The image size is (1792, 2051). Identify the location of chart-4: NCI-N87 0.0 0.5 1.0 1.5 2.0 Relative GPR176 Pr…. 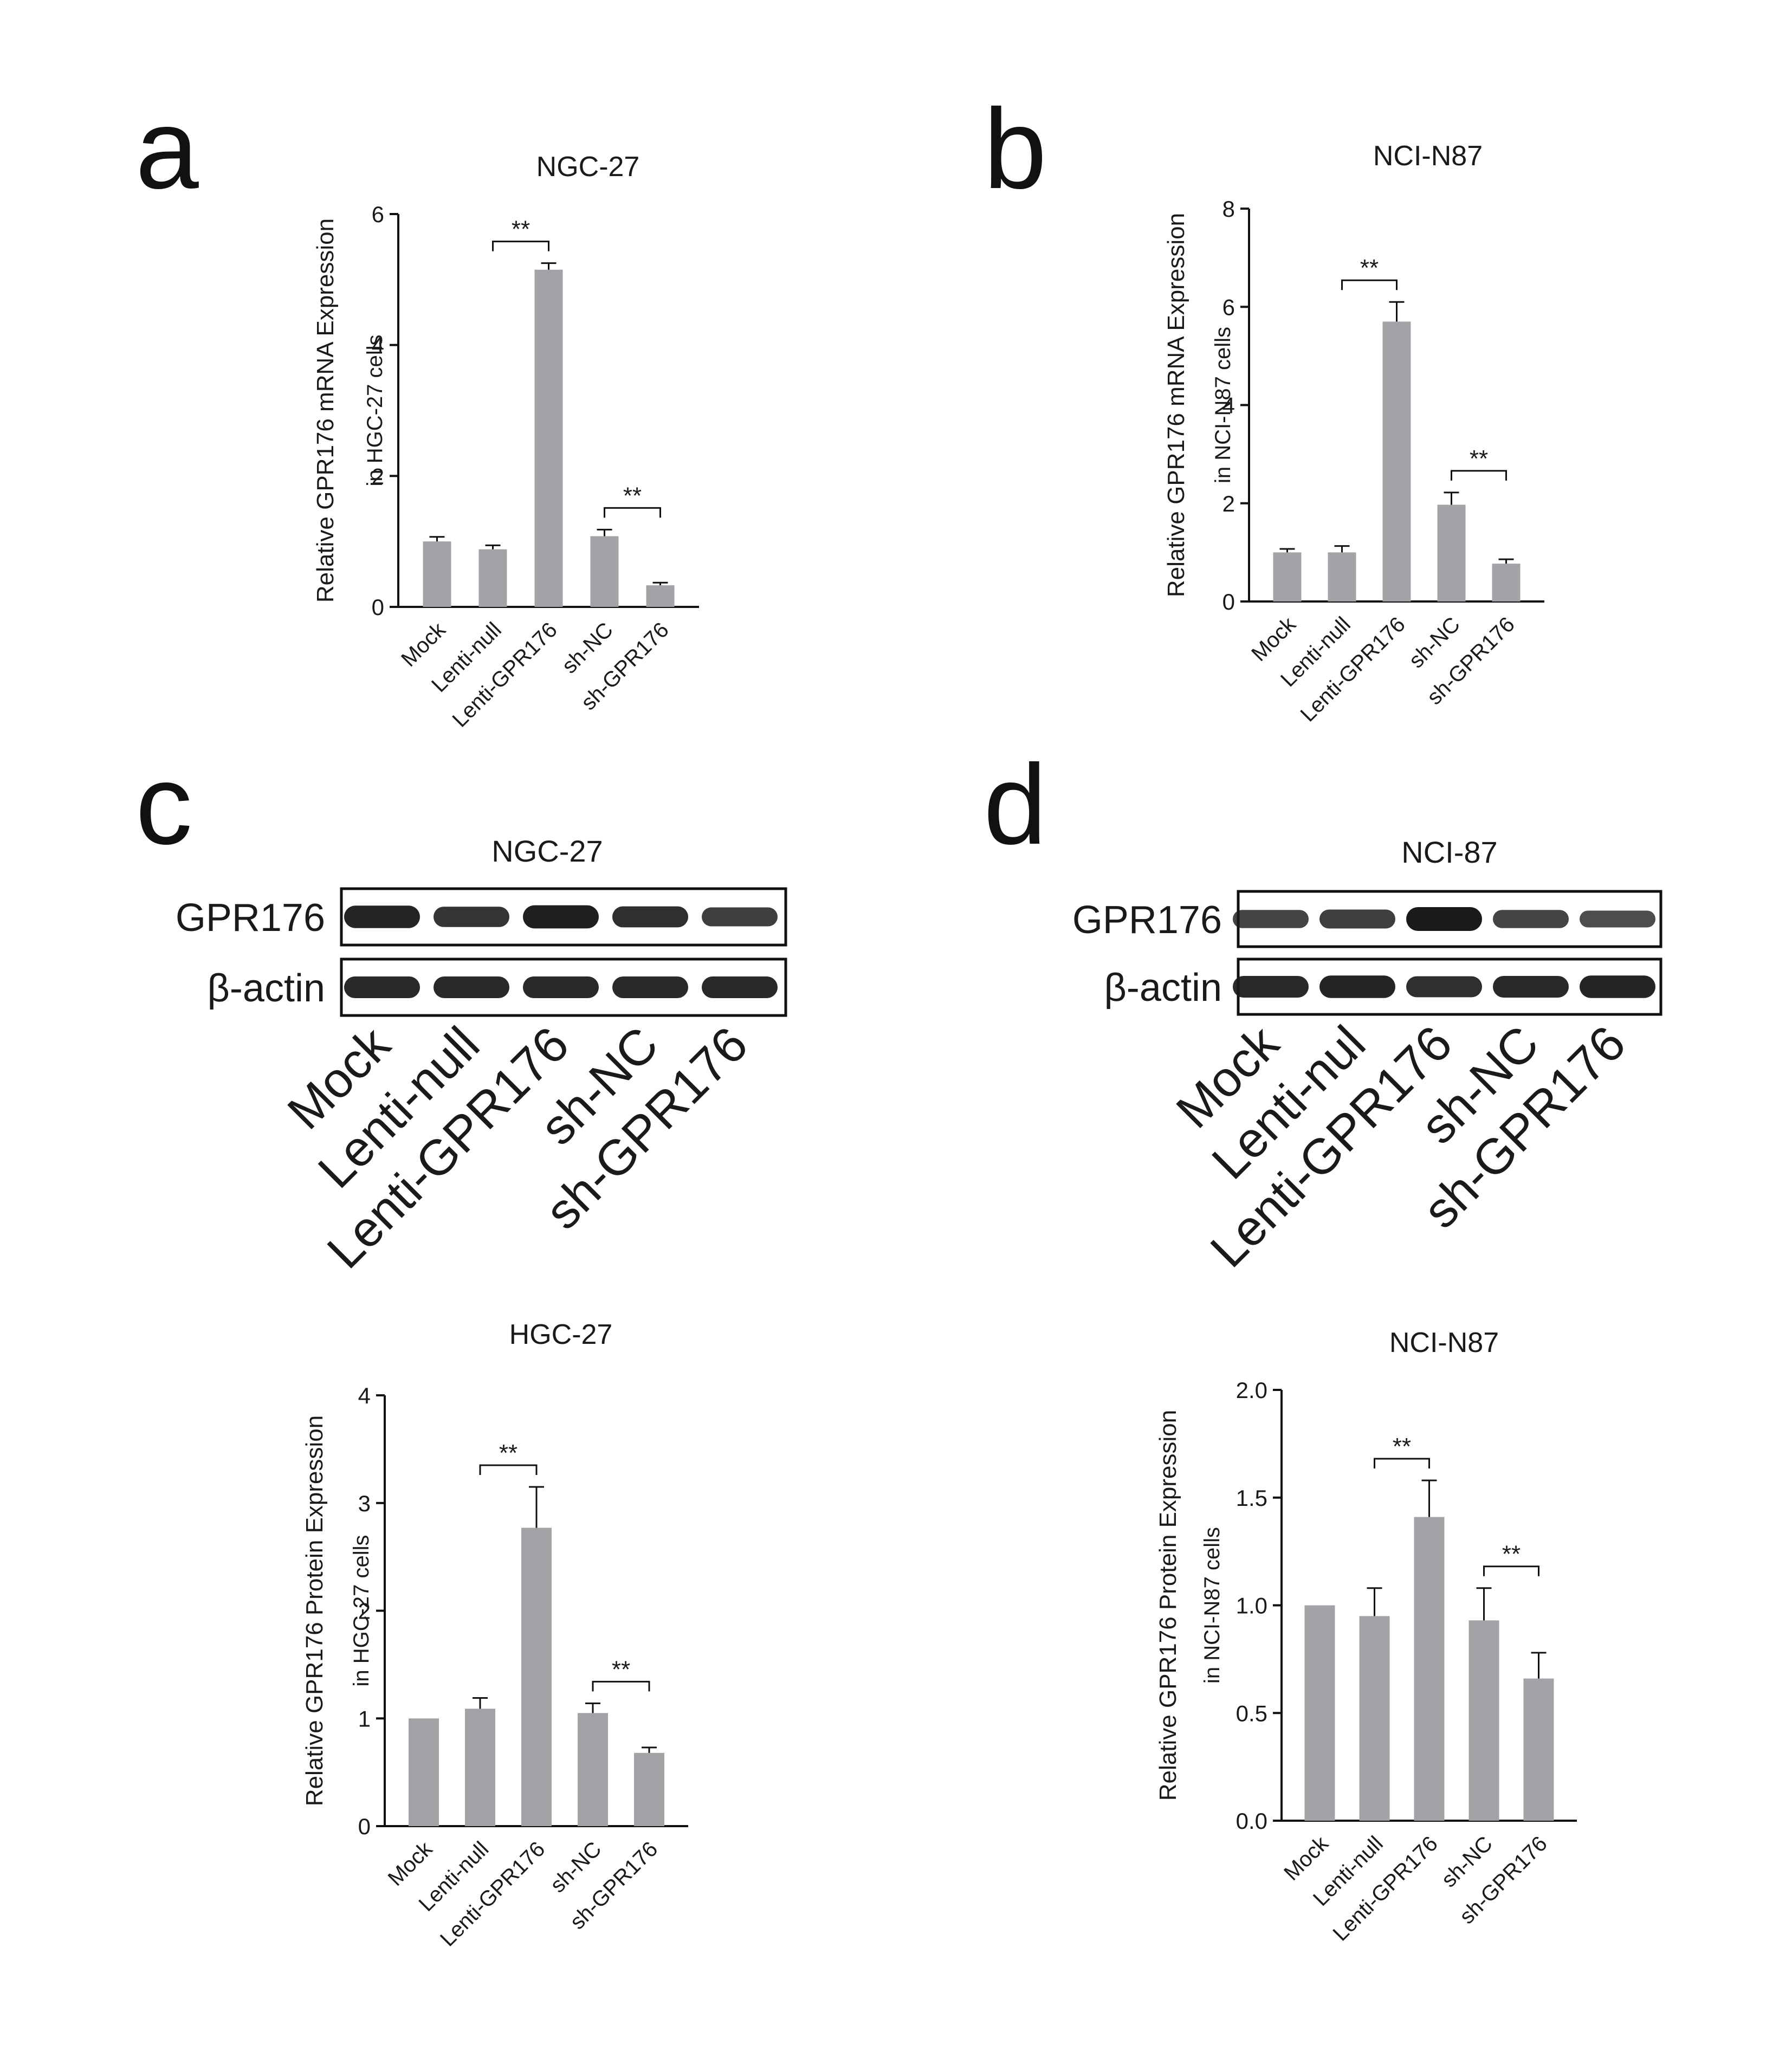
(1366, 1636).